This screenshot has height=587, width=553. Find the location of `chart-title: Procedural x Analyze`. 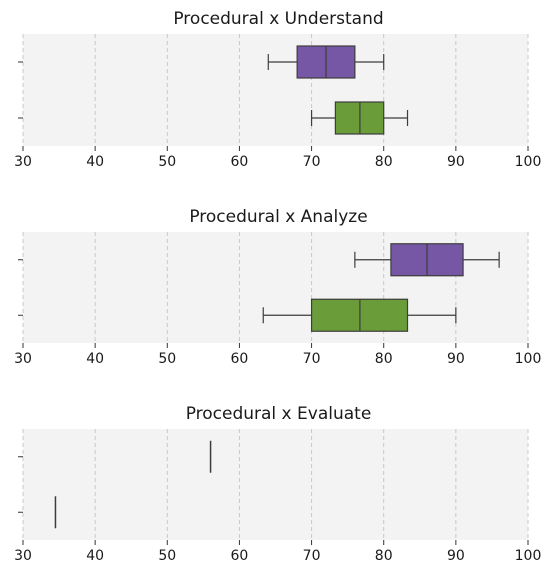

chart-title: Procedural x Analyze is located at coordinates (278, 217).